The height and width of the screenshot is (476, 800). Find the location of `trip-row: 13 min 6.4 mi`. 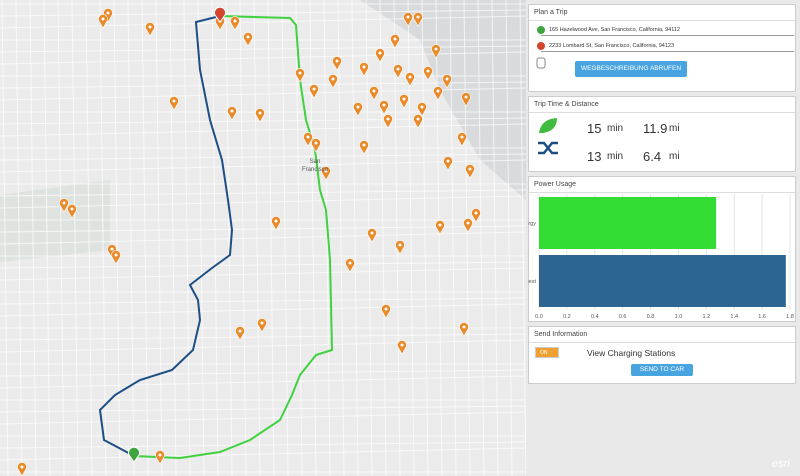

trip-row: 13 min 6.4 mi is located at coordinates (663, 156).